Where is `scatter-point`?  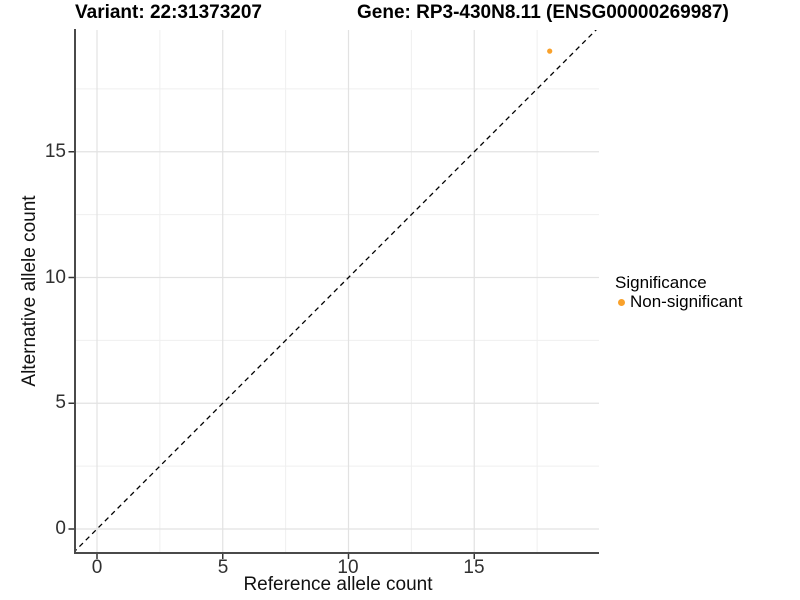 scatter-point is located at coordinates (550, 51).